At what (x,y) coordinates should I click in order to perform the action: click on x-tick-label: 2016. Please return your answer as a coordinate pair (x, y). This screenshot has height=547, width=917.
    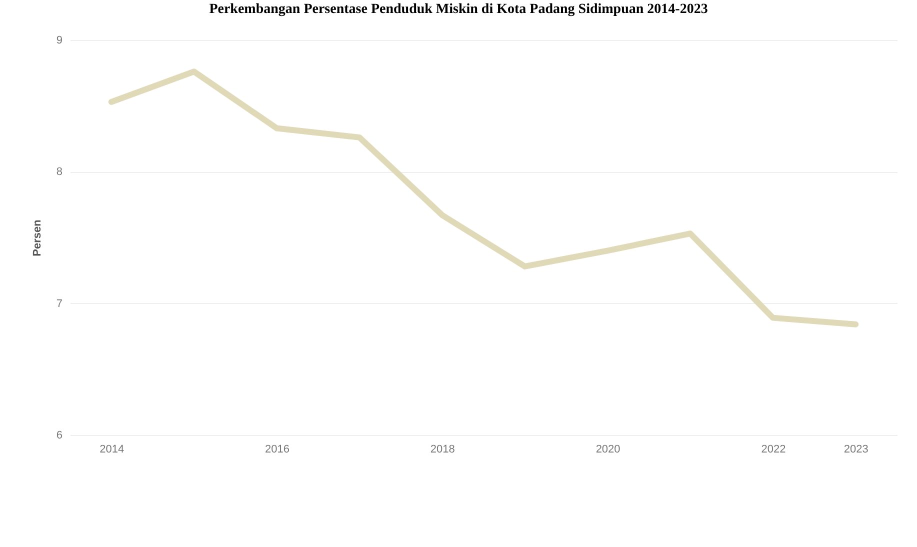
    Looking at the image, I should click on (277, 450).